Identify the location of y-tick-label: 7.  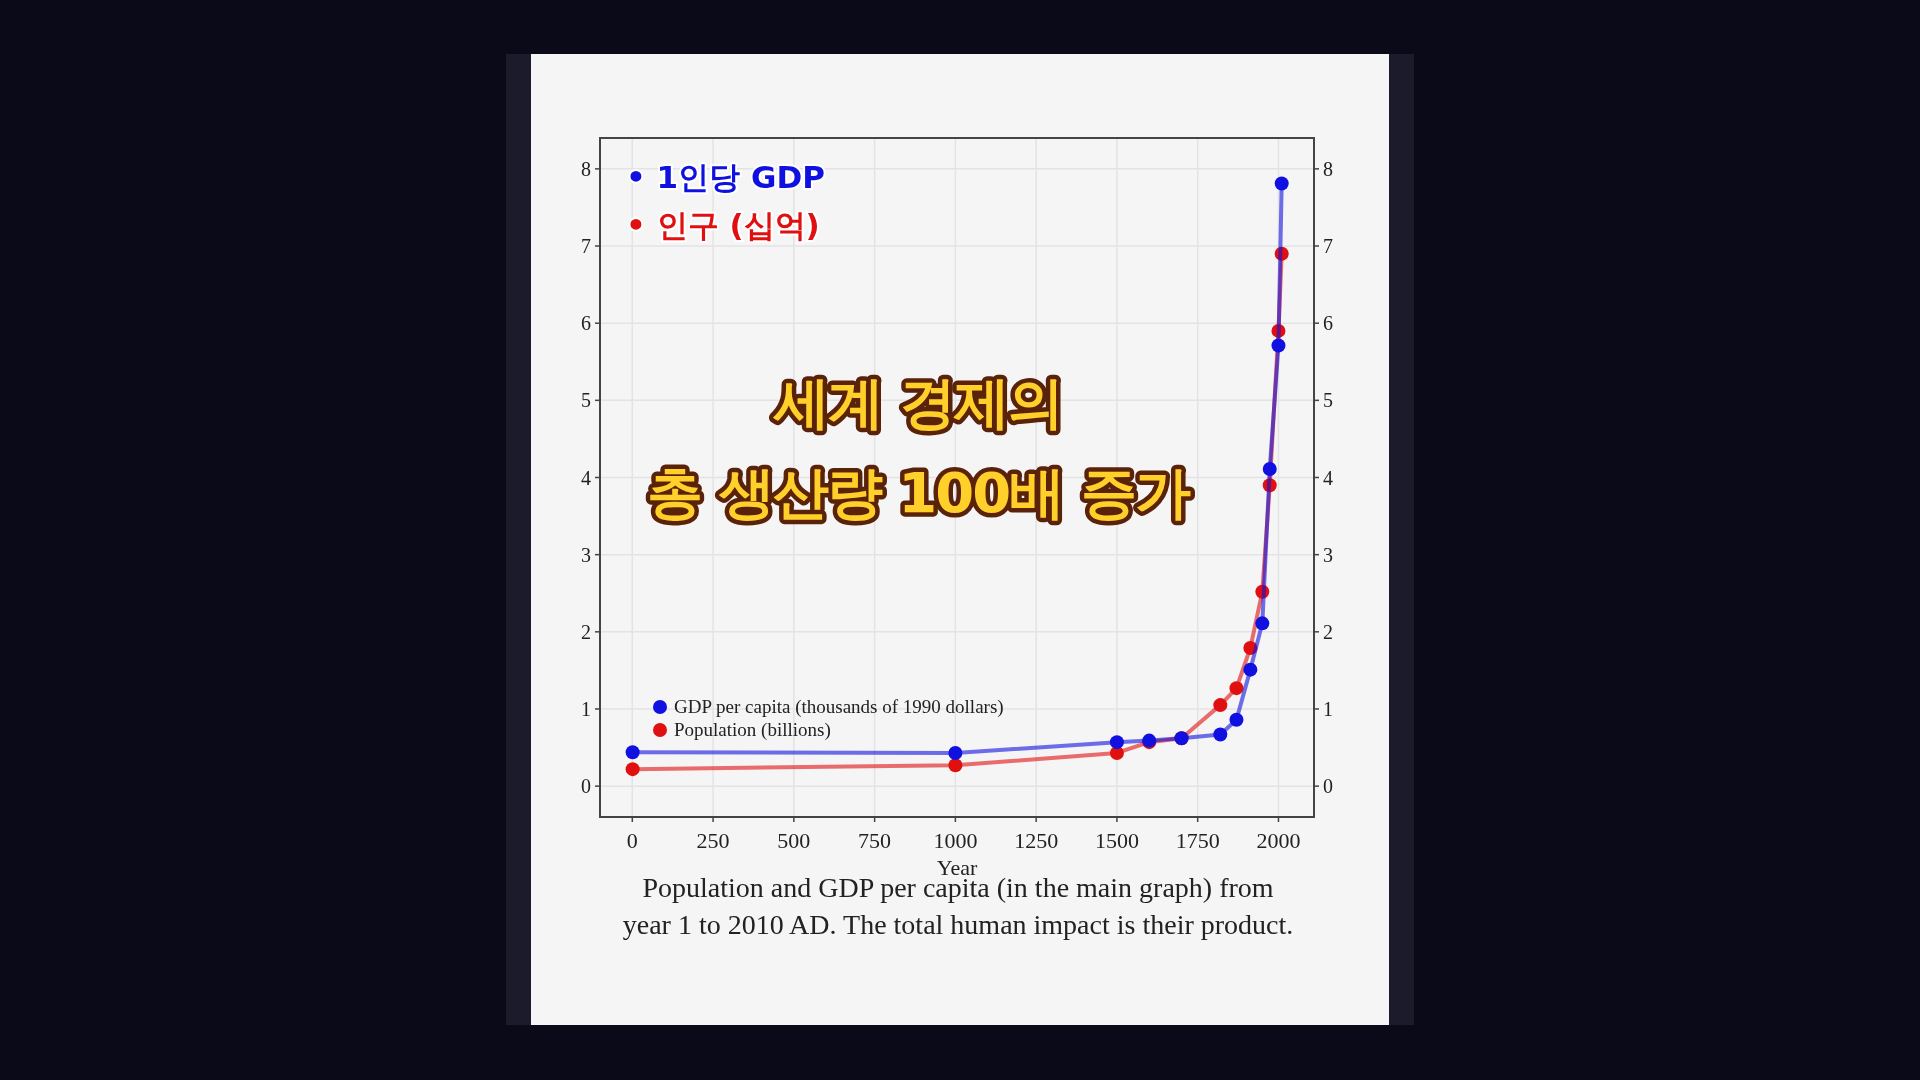
(586, 246).